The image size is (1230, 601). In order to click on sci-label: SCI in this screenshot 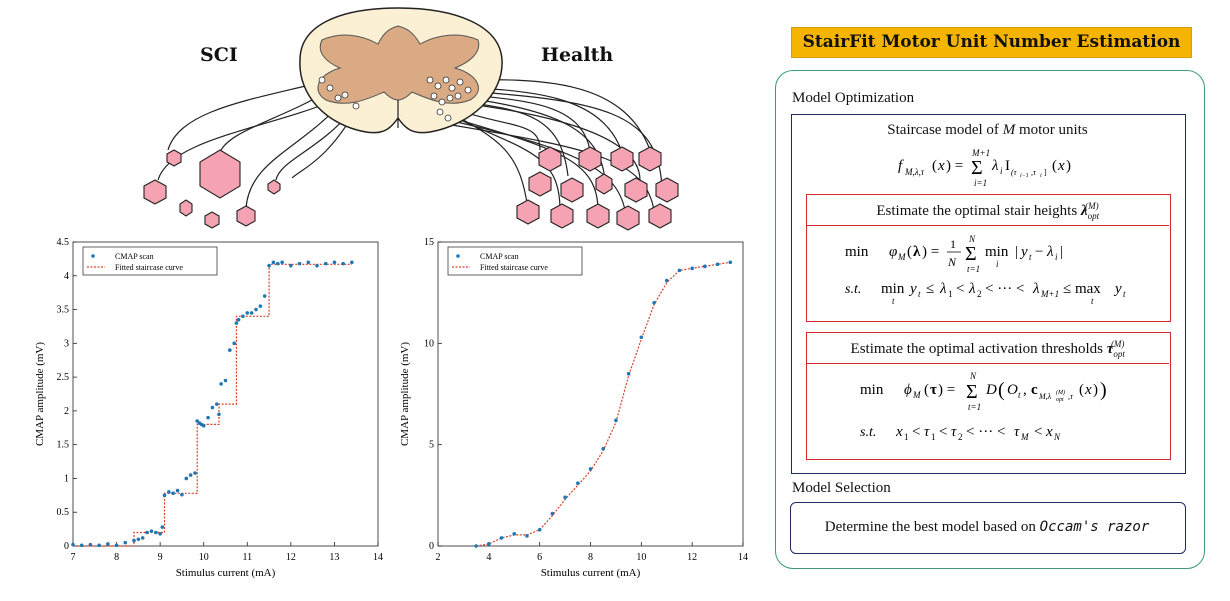, I will do `click(219, 55)`.